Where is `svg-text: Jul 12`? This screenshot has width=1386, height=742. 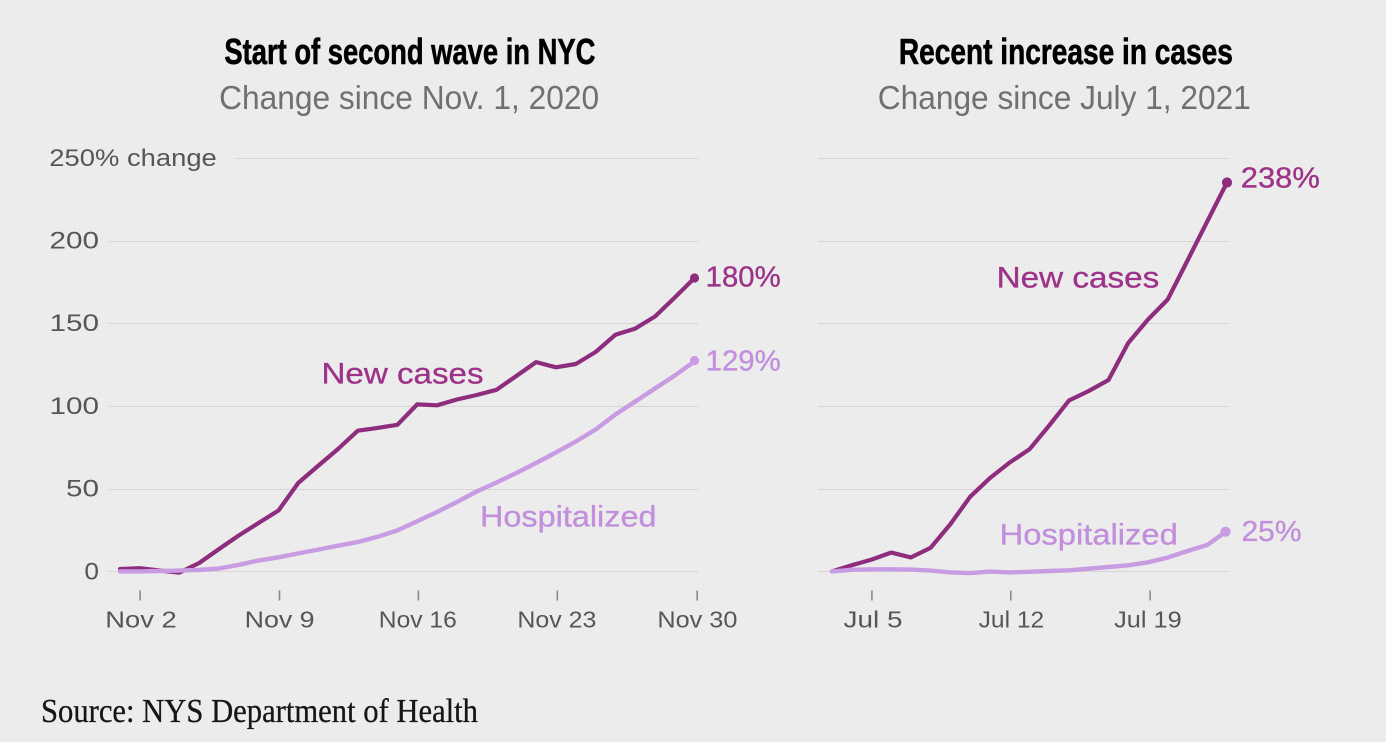
svg-text: Jul 12 is located at coordinates (1012, 619).